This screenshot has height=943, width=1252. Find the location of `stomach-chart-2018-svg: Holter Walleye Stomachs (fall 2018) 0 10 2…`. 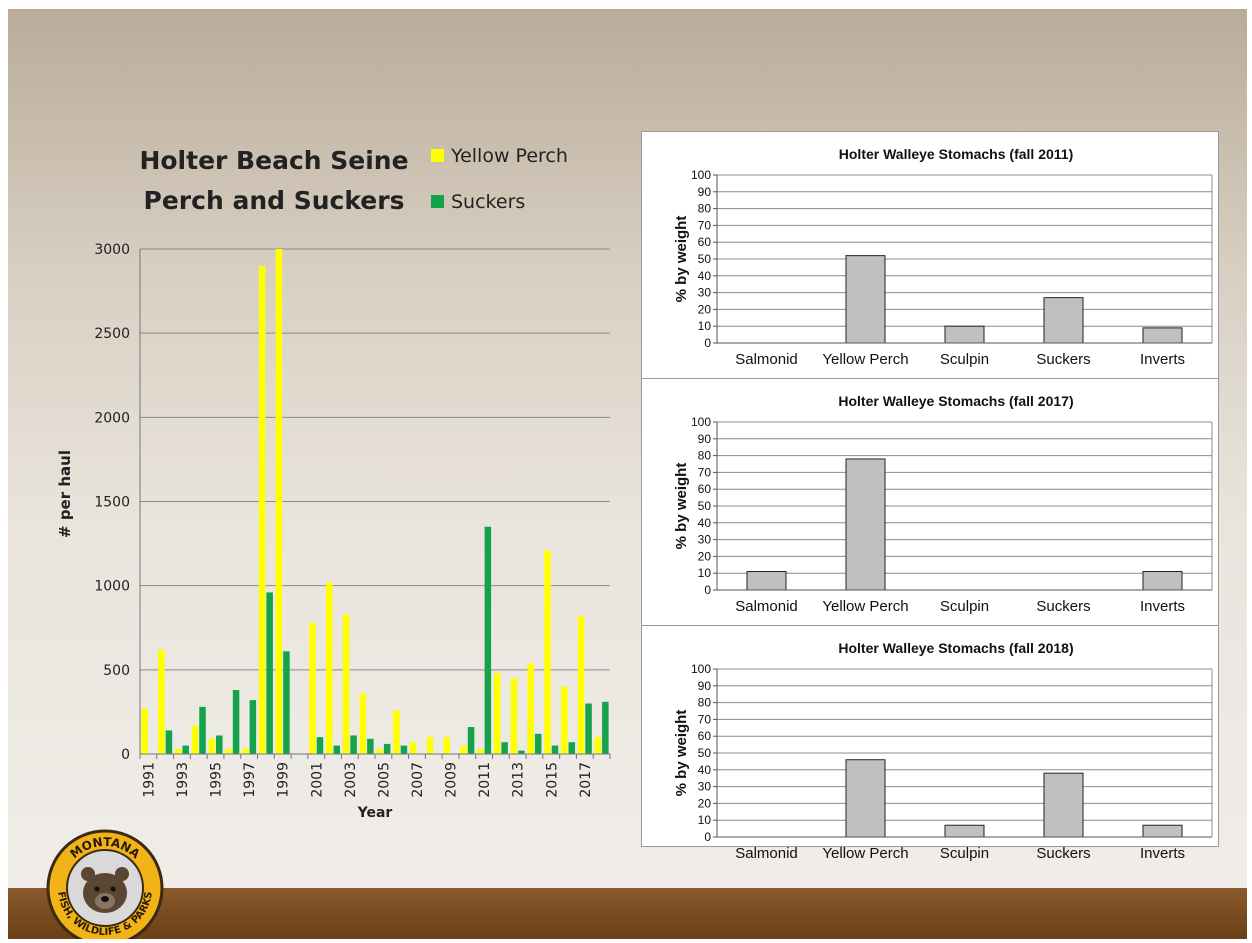

stomach-chart-2018-svg: Holter Walleye Stomachs (fall 2018) 0 10 2… is located at coordinates (943, 751).